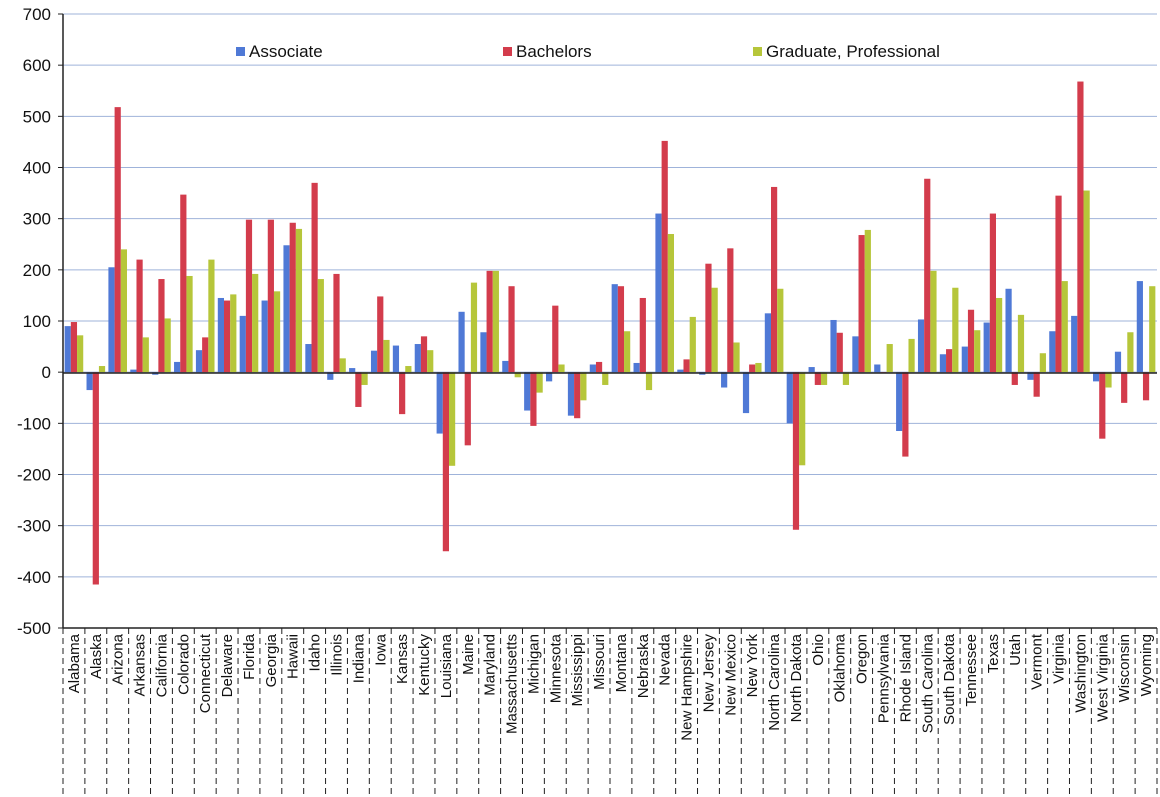  I want to click on category-label: West Virginia, so click(1102, 677).